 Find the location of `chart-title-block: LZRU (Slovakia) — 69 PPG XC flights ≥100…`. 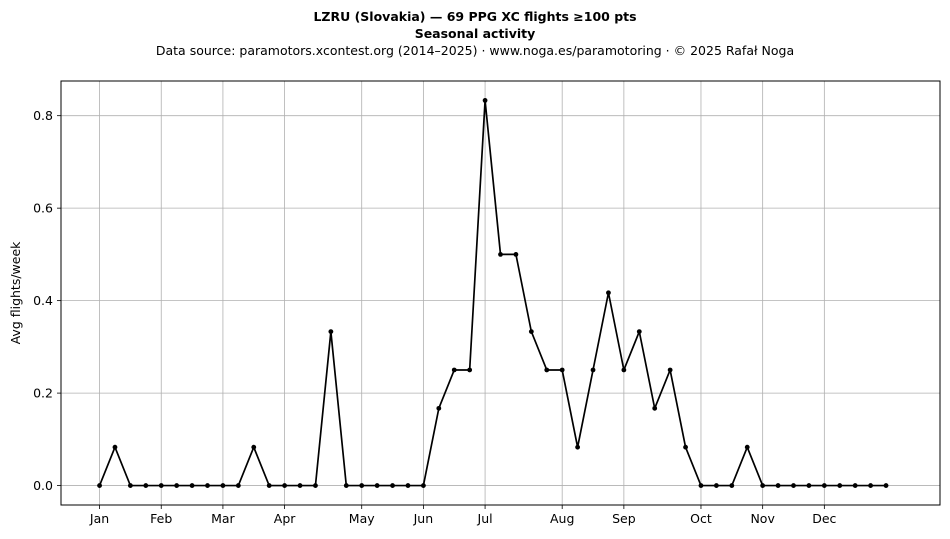

chart-title-block: LZRU (Slovakia) — 69 PPG XC flights ≥100… is located at coordinates (475, 34).